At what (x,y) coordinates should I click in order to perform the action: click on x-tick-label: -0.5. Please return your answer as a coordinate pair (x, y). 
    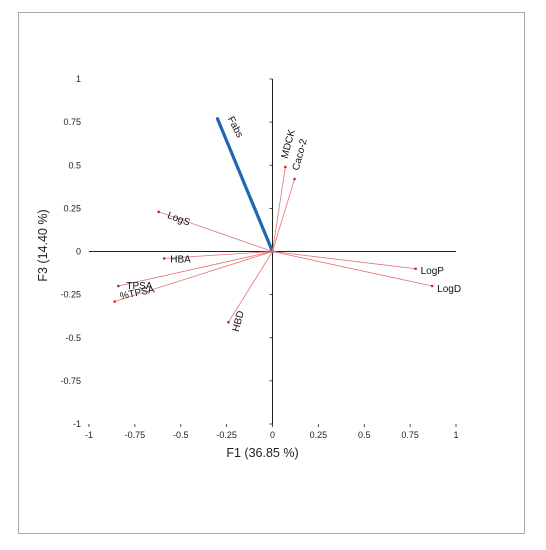
    Looking at the image, I should click on (181, 435).